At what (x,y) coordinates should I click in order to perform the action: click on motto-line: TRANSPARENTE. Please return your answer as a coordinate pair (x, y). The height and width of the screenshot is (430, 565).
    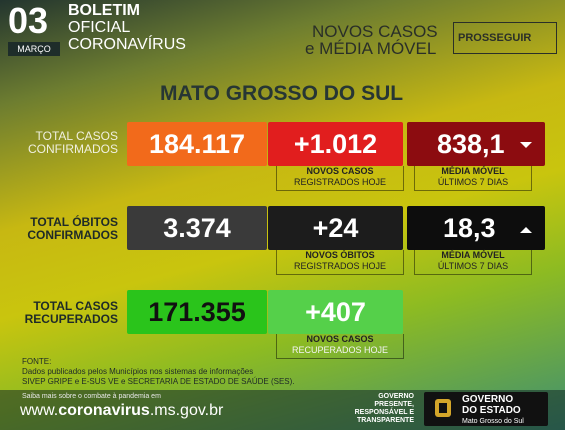
    Looking at the image, I should click on (385, 420).